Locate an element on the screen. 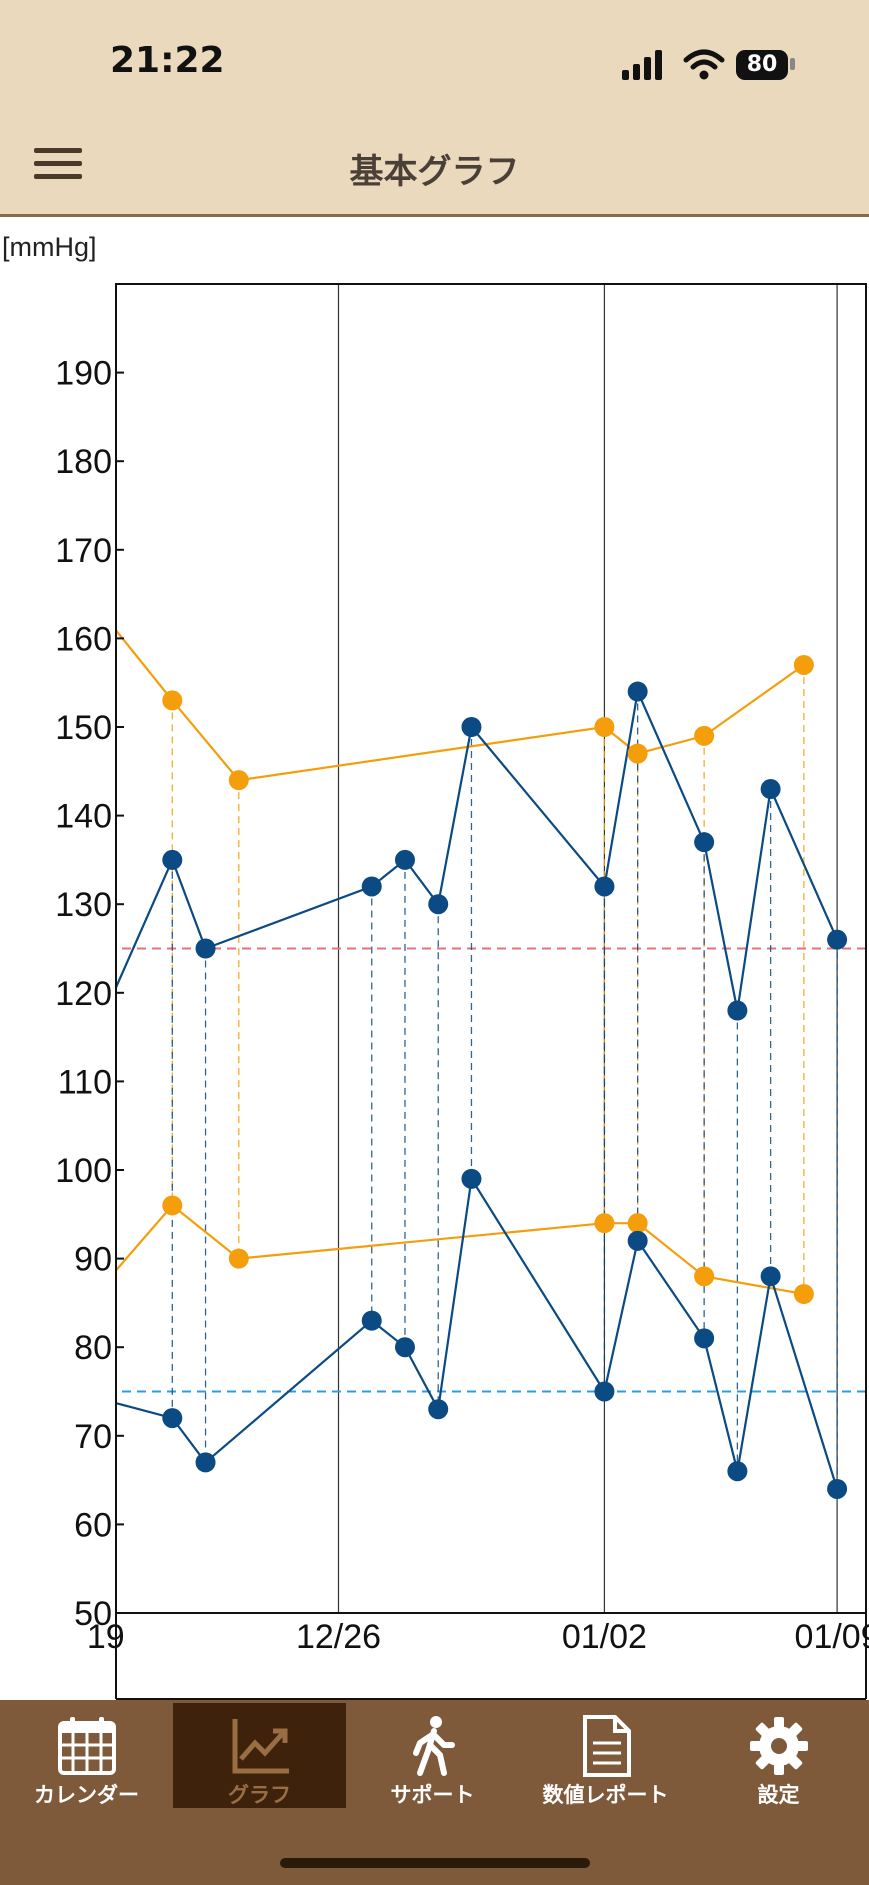  y-tick-label: 140 is located at coordinates (83, 817).